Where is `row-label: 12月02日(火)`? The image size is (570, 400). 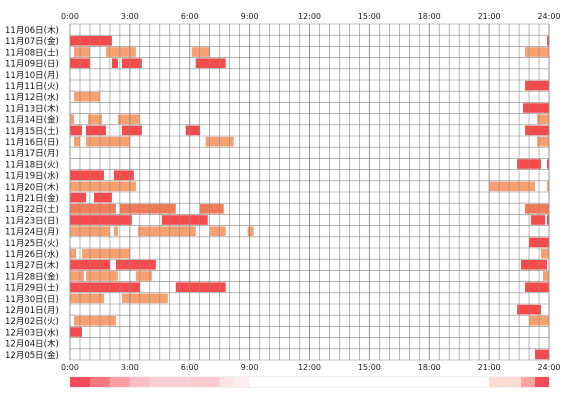
row-label: 12月02日(火) is located at coordinates (32, 322).